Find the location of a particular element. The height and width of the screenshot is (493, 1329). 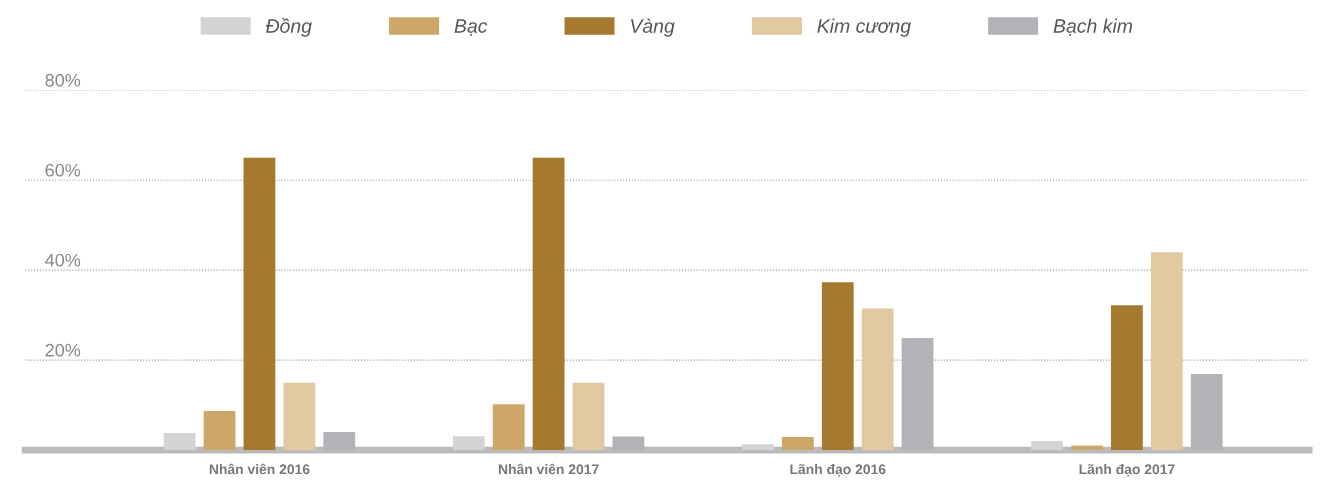

legend-label: Đồng is located at coordinates (288, 27).